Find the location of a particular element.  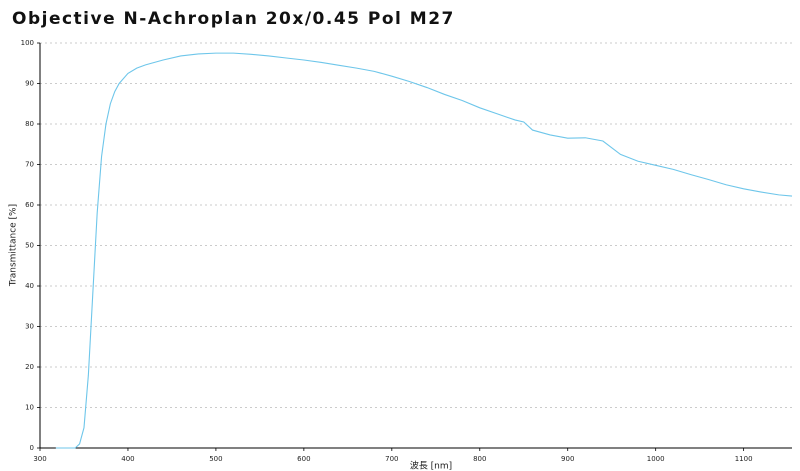

x-axis-title: 波長 [nm] is located at coordinates (431, 465).